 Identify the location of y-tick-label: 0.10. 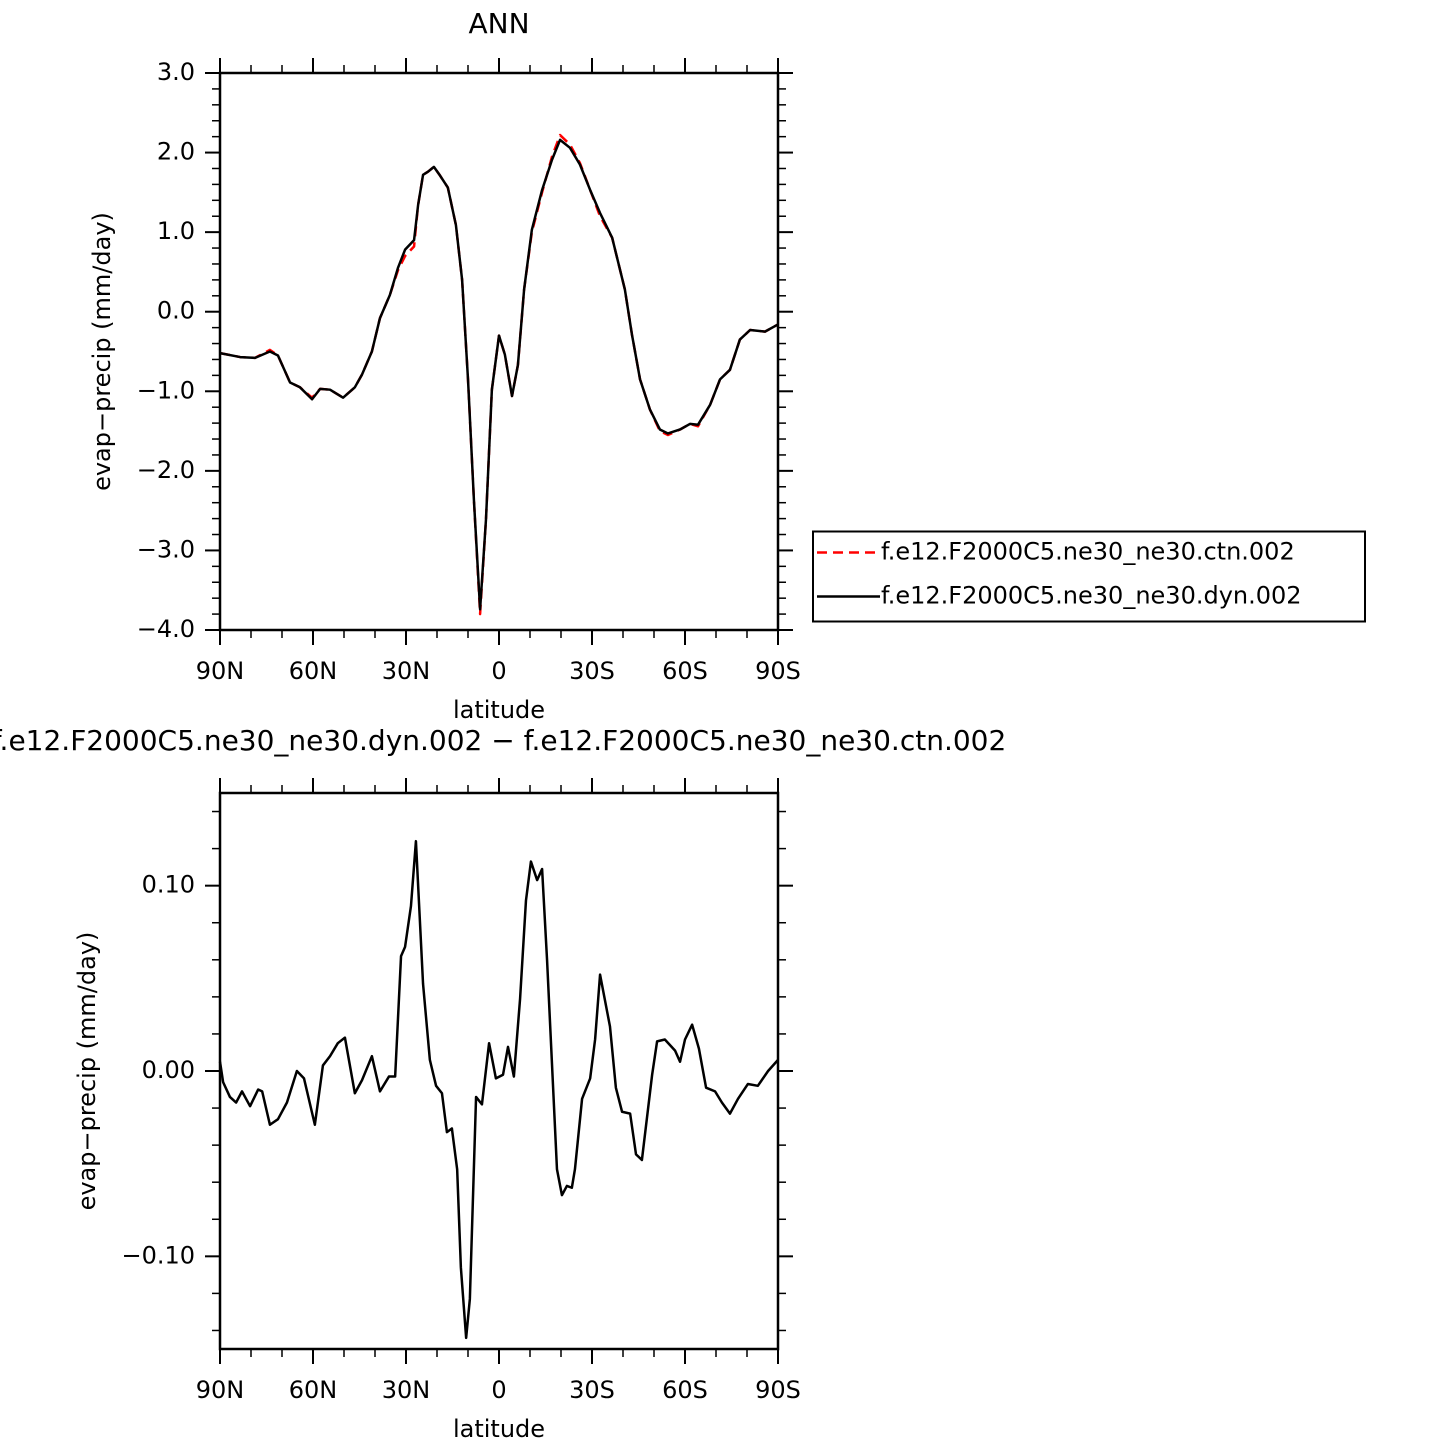
(168, 885).